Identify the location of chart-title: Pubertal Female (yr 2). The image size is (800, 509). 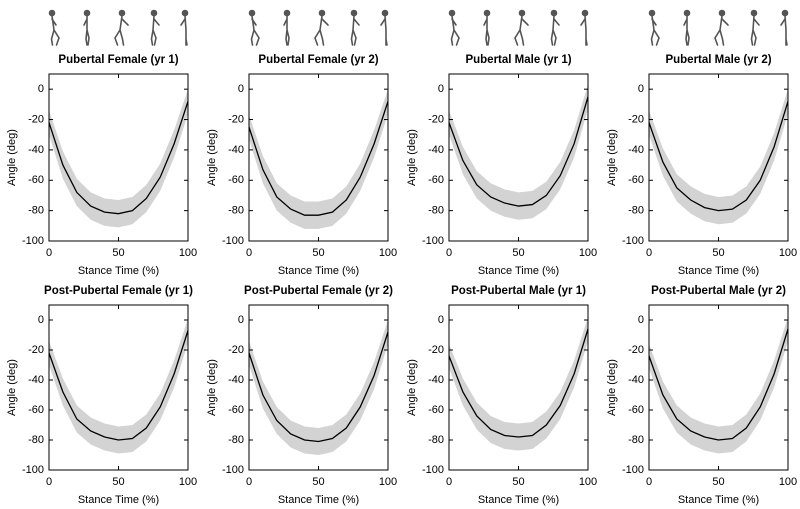
(318, 60).